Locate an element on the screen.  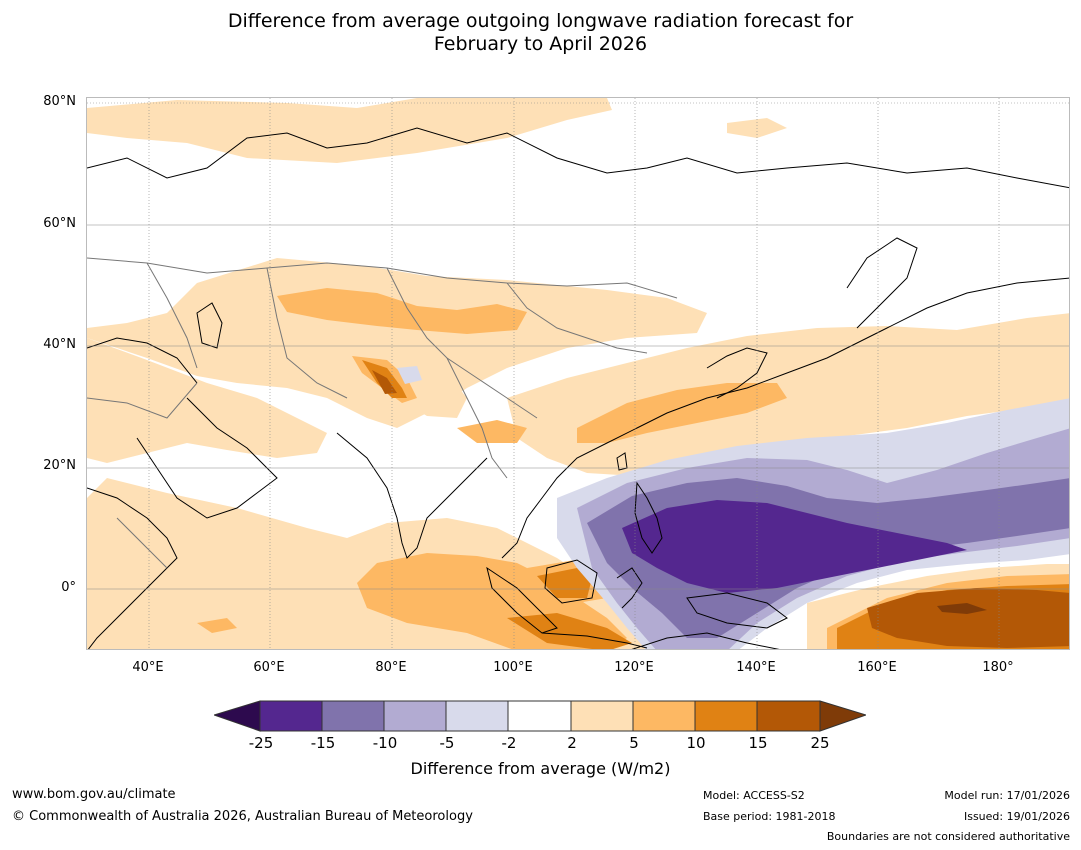
lat-label-0: 0° is located at coordinates (68, 587).